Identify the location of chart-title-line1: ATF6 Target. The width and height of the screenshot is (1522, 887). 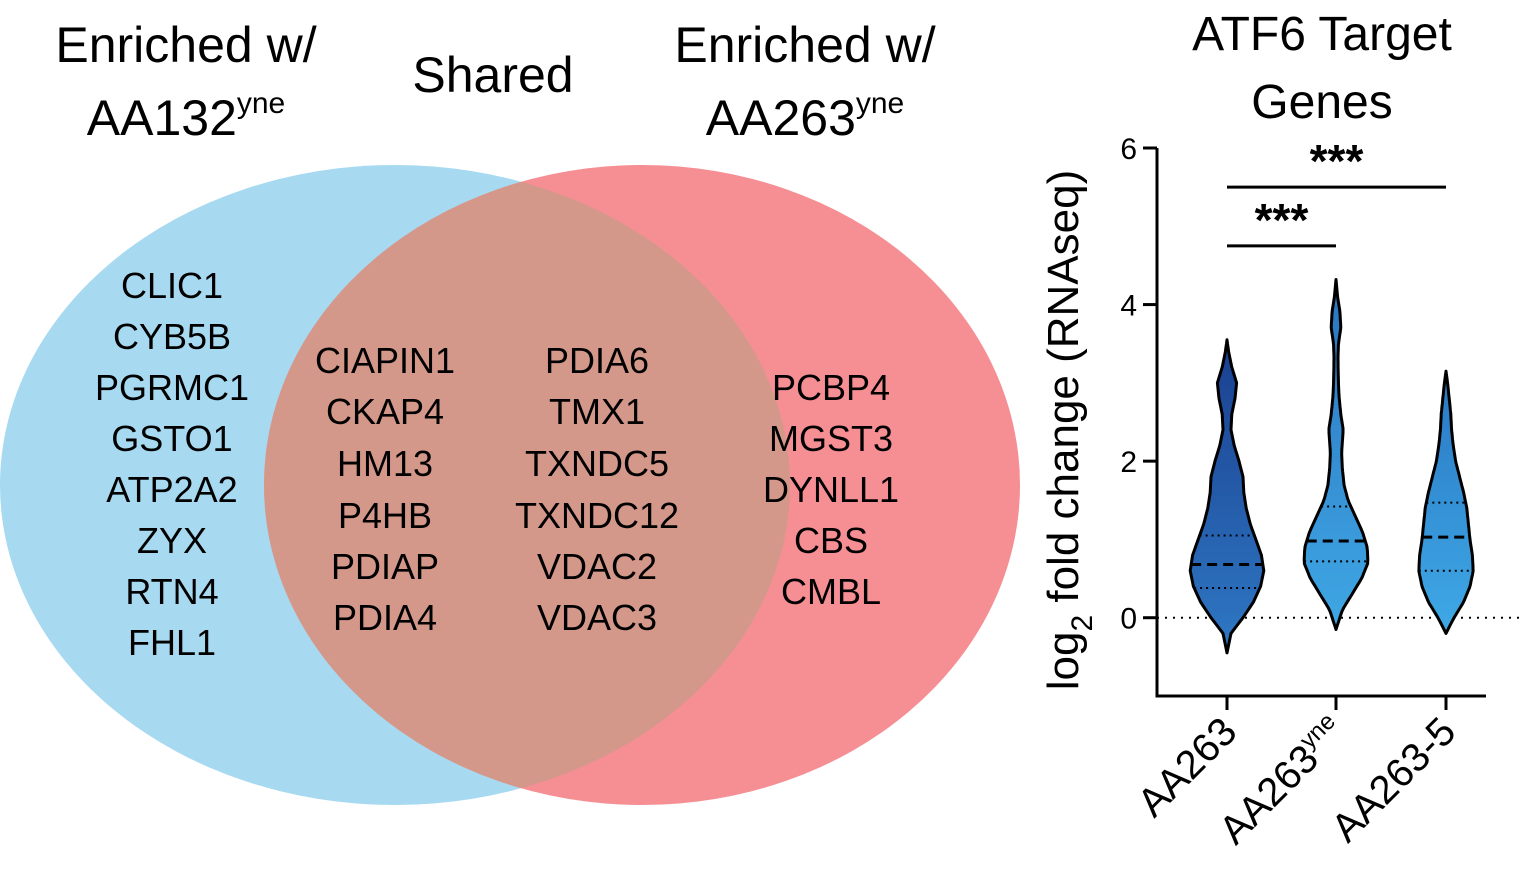
(1322, 34).